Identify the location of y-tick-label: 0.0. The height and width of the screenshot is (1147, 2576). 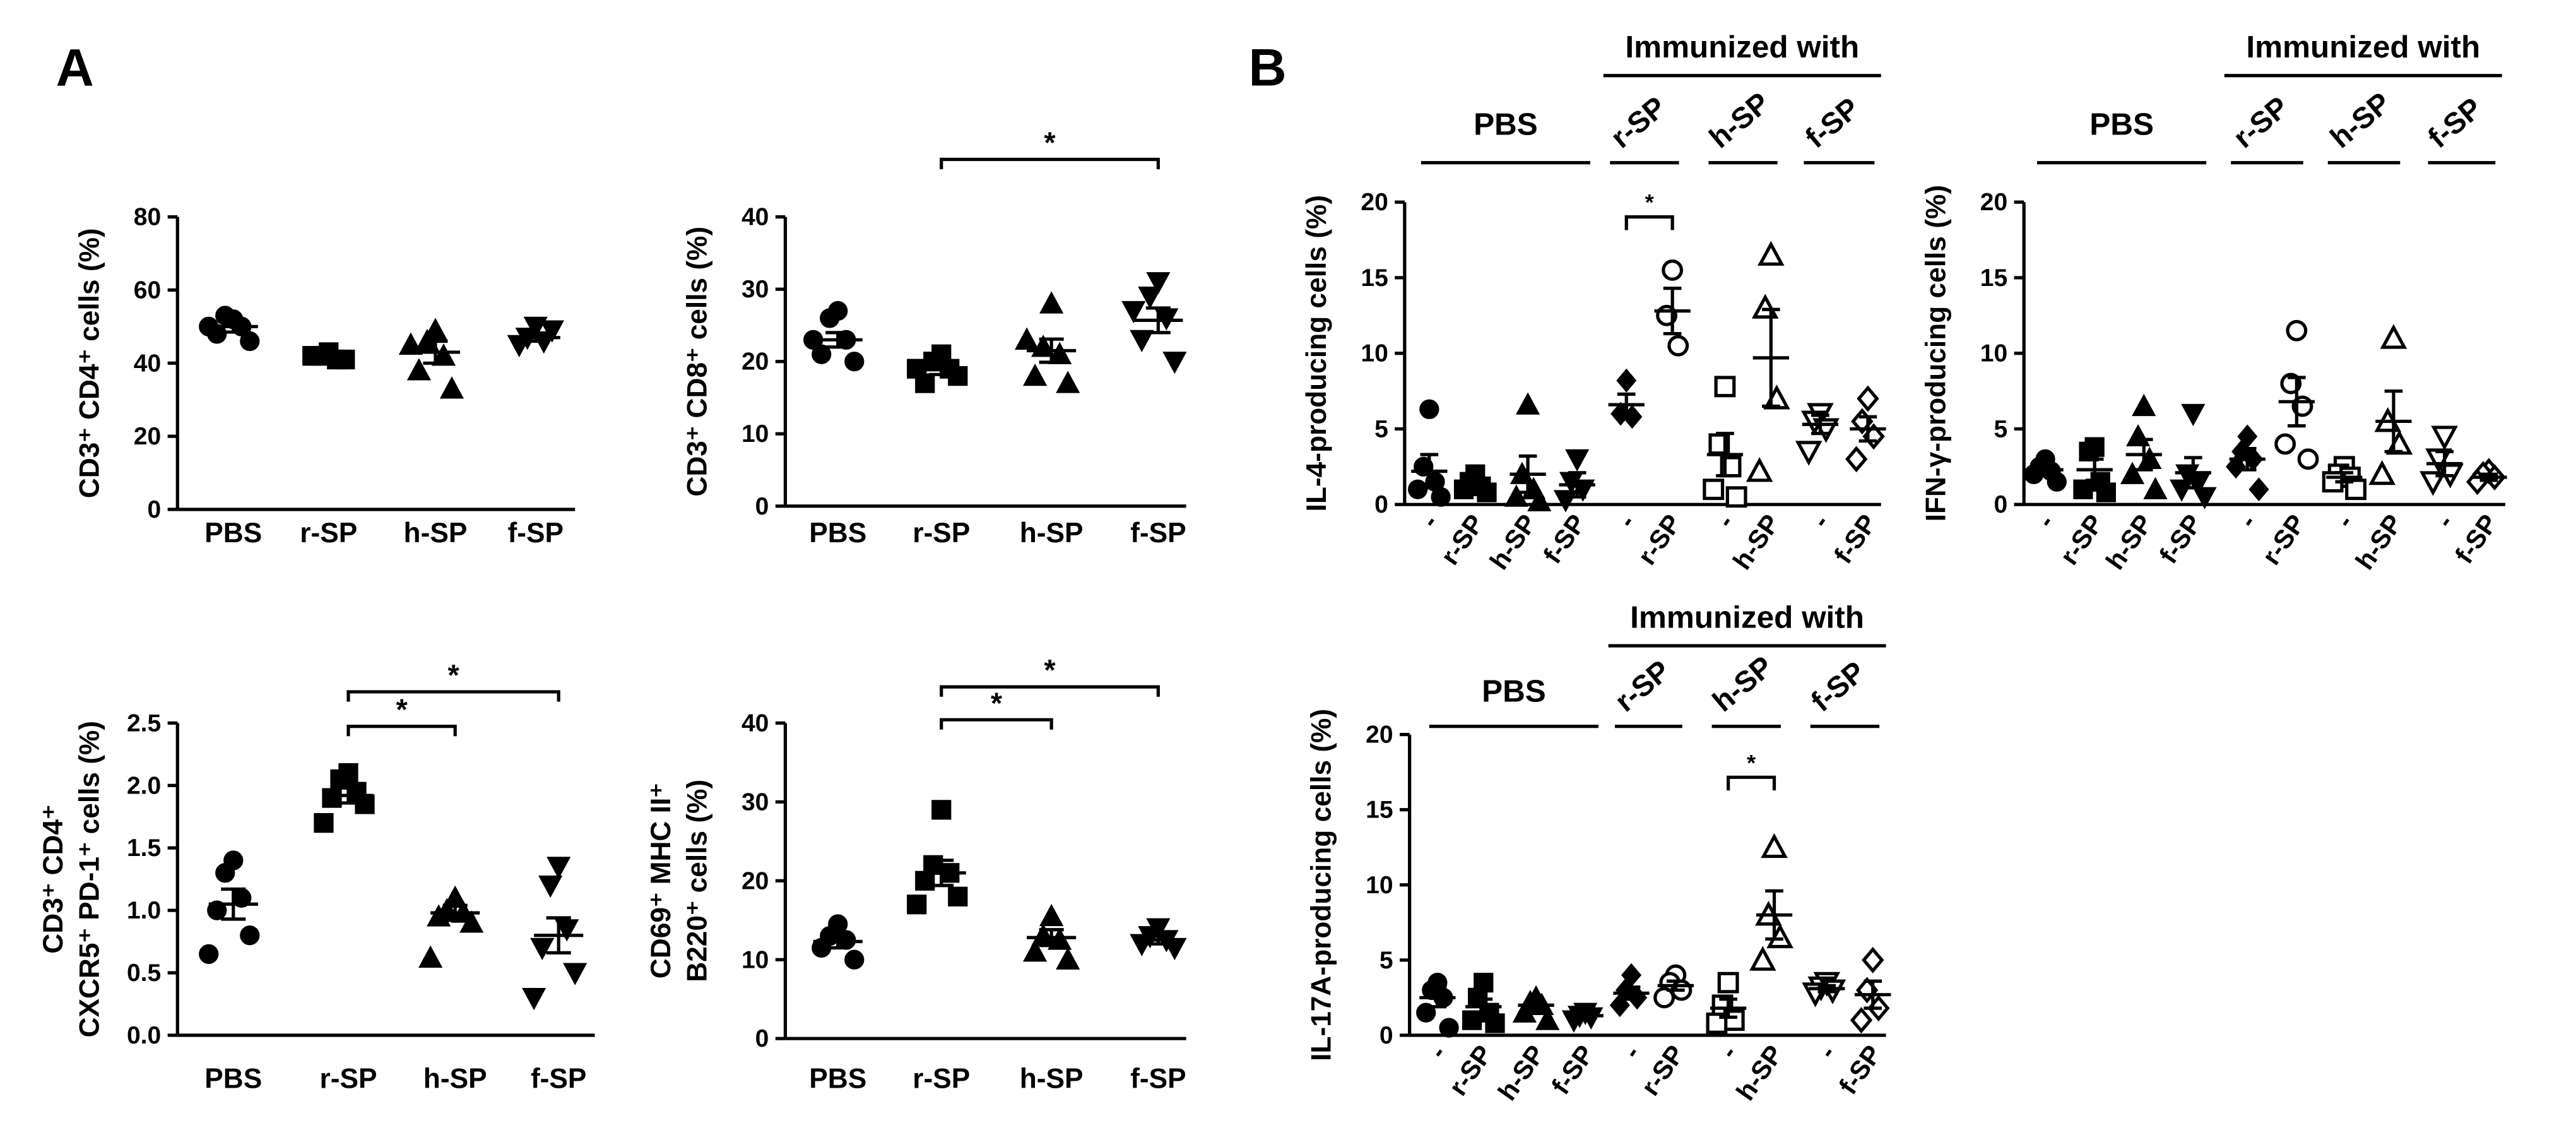
(144, 1035).